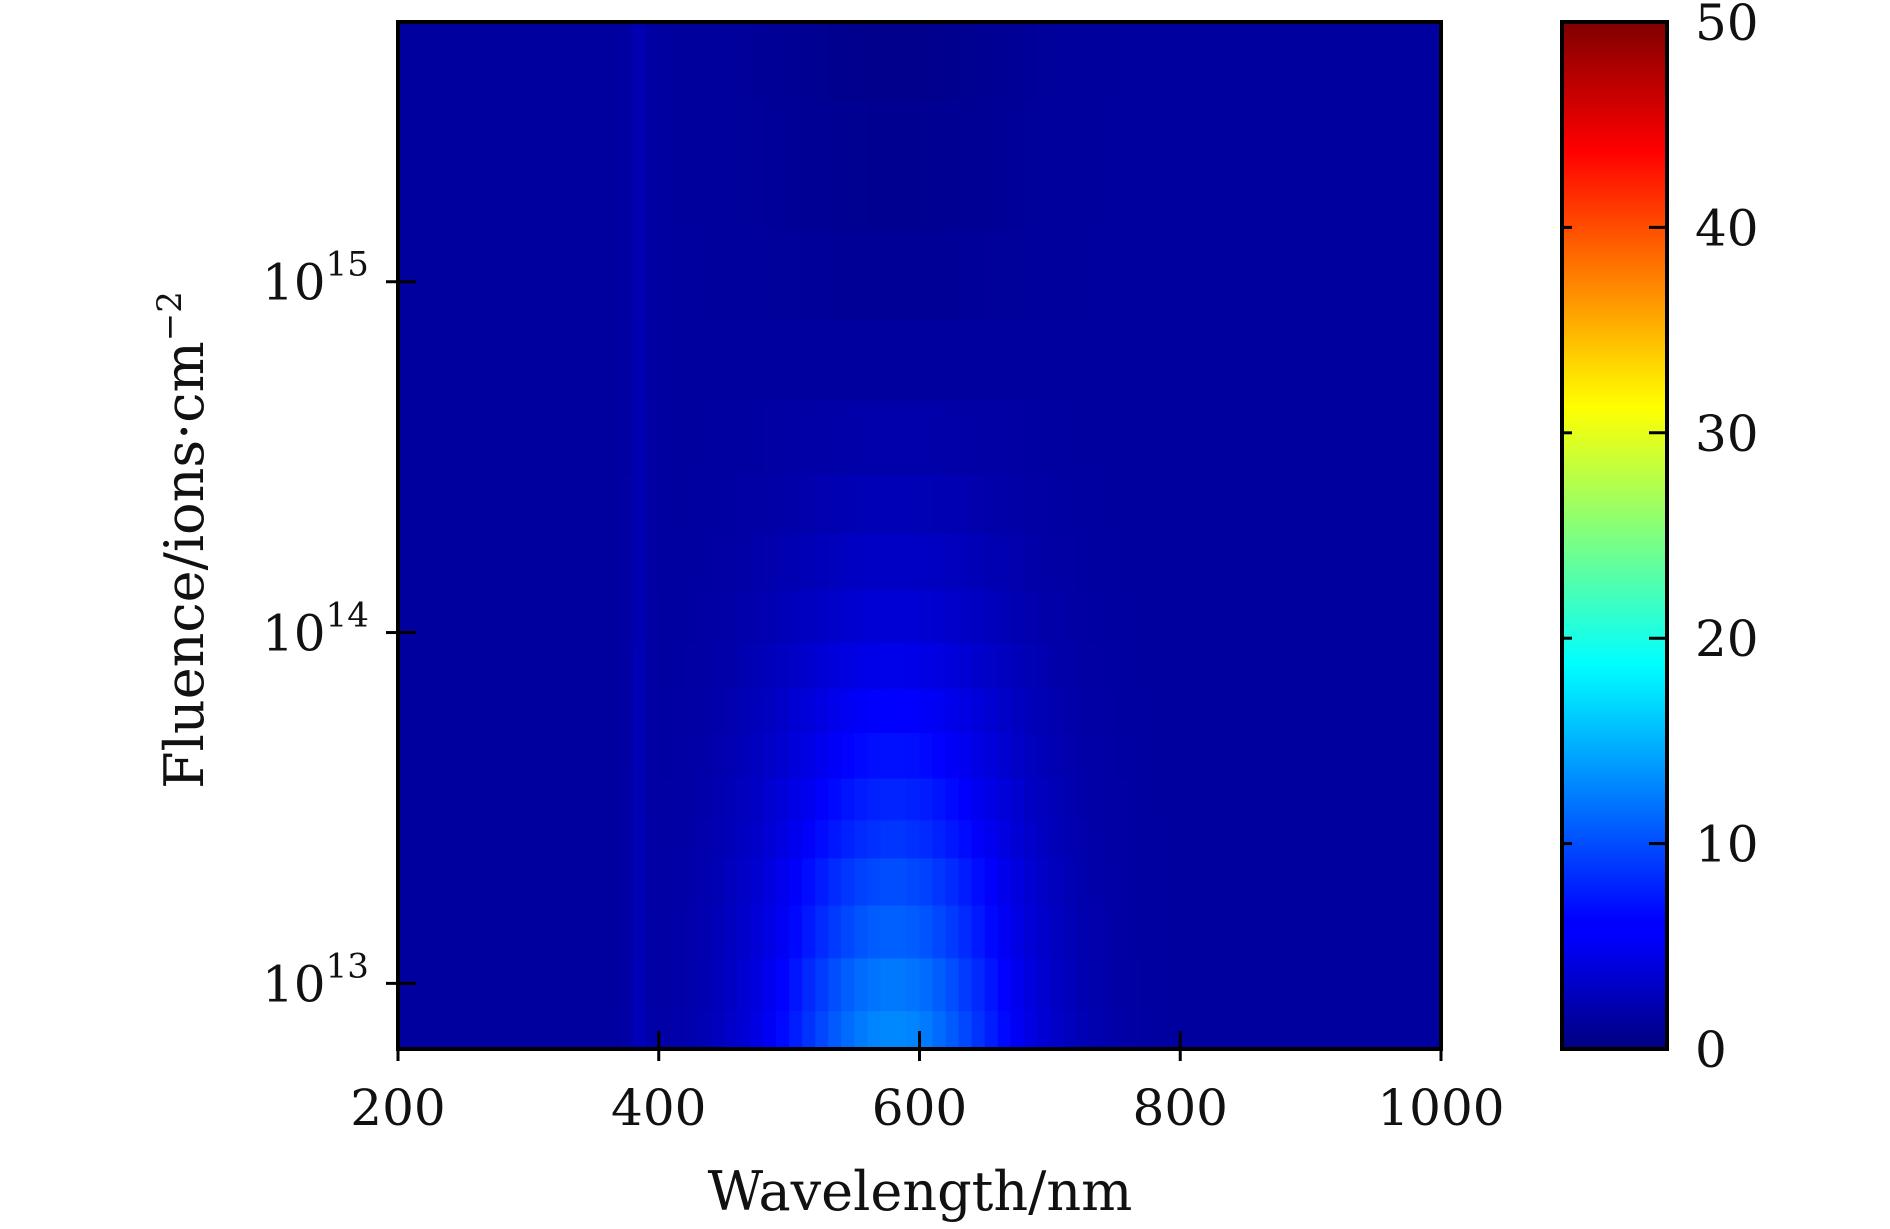 Image resolution: width=1890 pixels, height=1229 pixels. What do you see at coordinates (1727, 639) in the screenshot?
I see `colorbar-tick-label: 20` at bounding box center [1727, 639].